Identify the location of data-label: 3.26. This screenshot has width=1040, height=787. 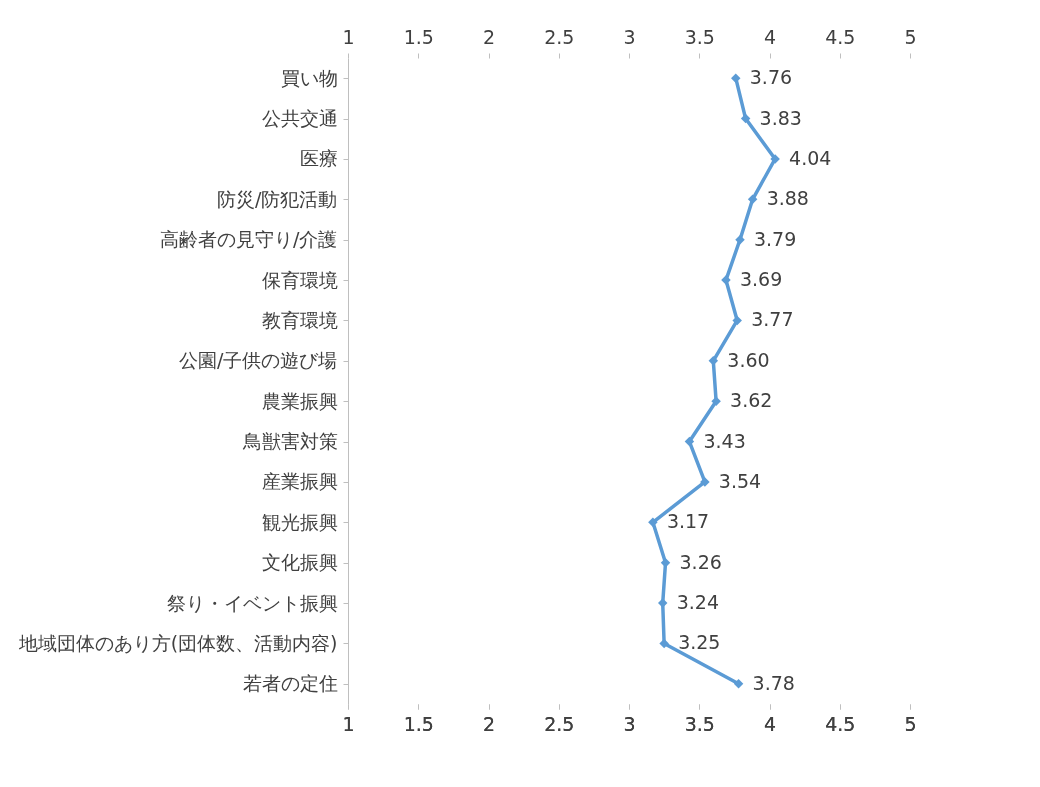
(700, 561).